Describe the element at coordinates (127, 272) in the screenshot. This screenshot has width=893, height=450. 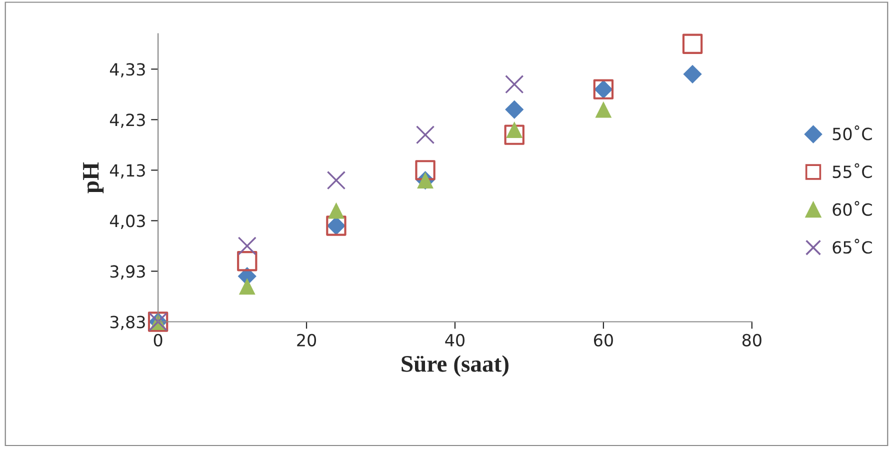
I see `y-tick-label: 3,93` at that location.